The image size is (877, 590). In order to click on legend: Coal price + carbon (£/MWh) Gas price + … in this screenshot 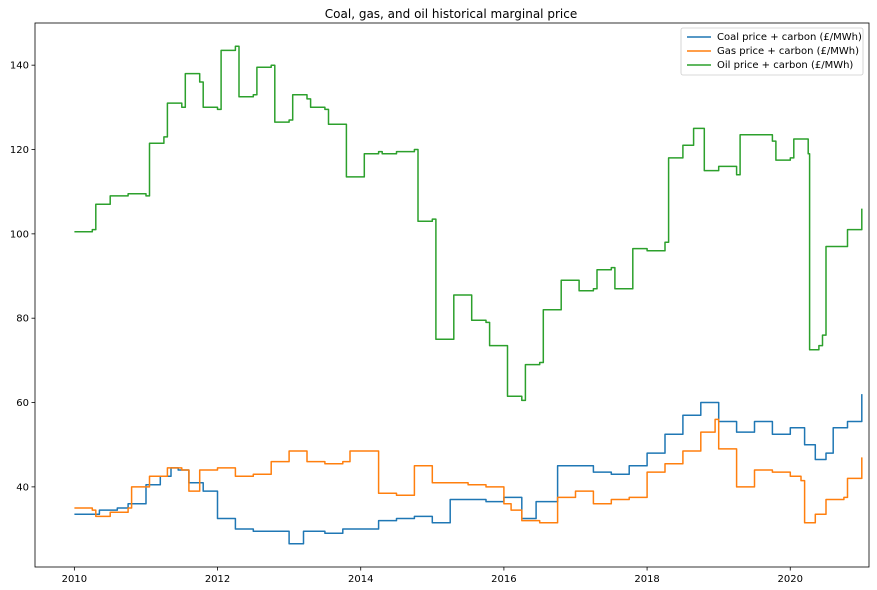, I will do `click(772, 51)`.